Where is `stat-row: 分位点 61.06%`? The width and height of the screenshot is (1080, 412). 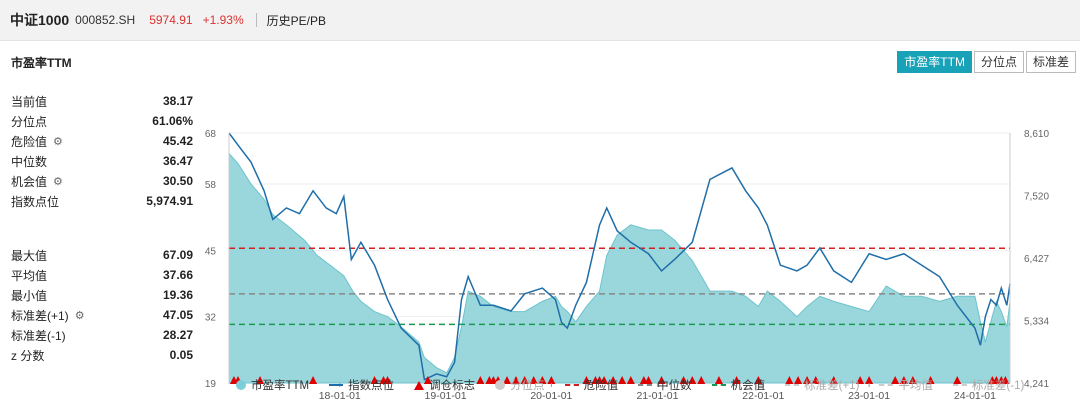 stat-row: 分位点 61.06% is located at coordinates (102, 121).